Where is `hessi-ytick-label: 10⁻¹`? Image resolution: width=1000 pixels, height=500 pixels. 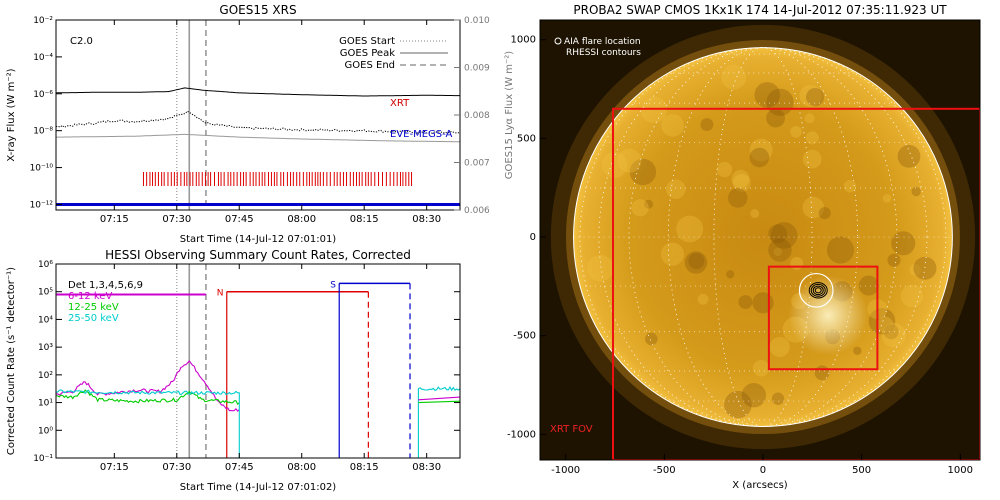
hessi-ytick-label: 10⁻¹ is located at coordinates (43, 459).